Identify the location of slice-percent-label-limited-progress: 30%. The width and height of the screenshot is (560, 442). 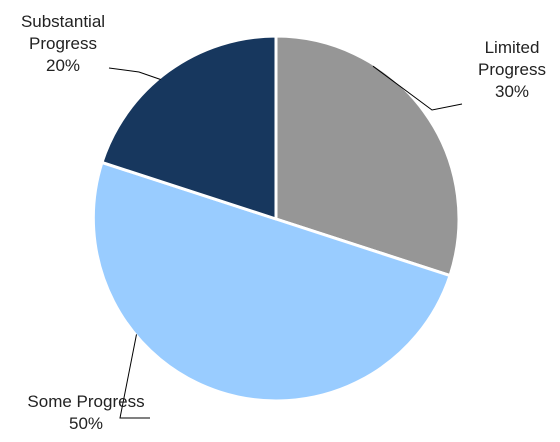
(512, 91).